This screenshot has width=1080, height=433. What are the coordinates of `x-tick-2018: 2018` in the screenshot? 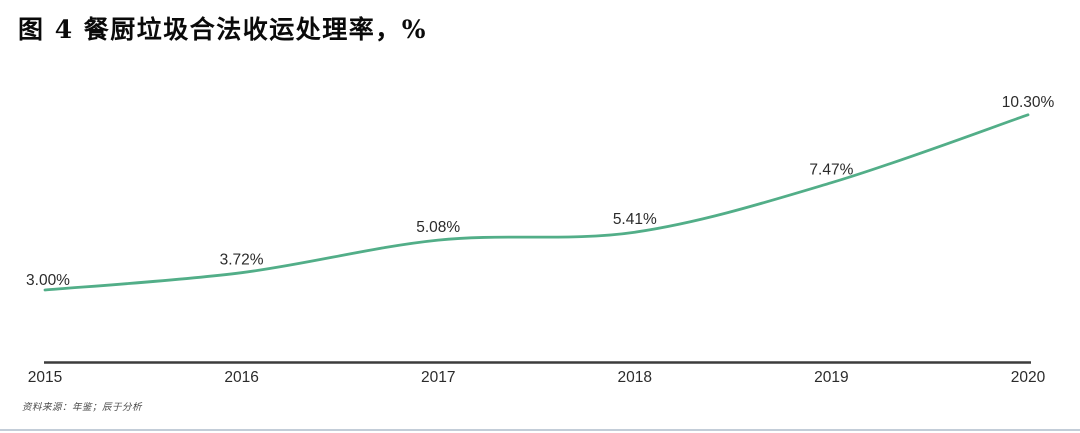 It's located at (635, 377).